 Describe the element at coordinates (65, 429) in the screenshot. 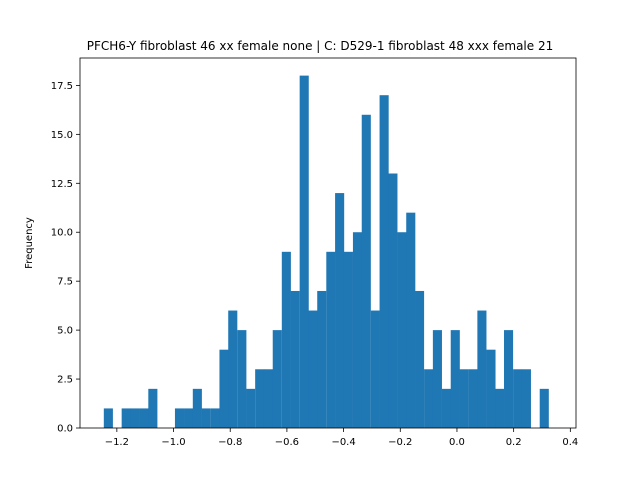

I see `y-tick-label: 0.0` at that location.